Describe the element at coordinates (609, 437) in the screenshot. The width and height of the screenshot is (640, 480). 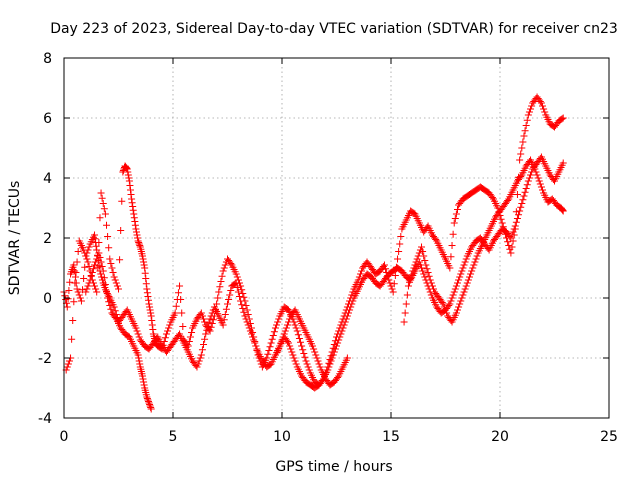
I see `x-tick-label-5: 25` at that location.